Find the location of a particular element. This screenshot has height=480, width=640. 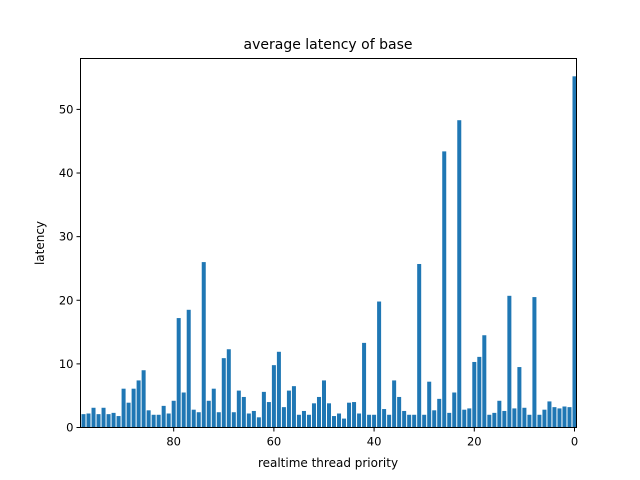

y-tick-label: 10 is located at coordinates (66, 364).